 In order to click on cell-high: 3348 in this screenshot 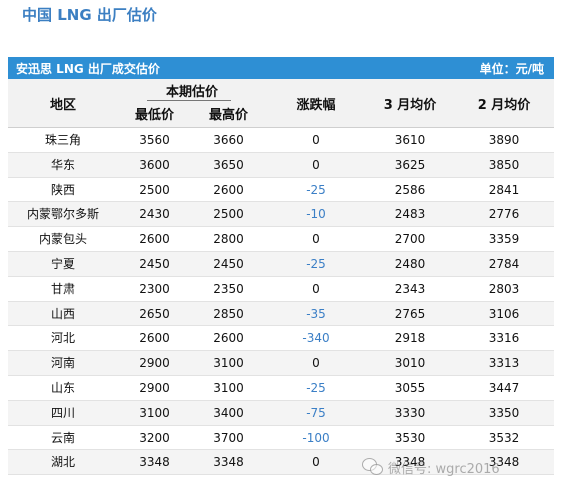, I will do `click(228, 462)`.